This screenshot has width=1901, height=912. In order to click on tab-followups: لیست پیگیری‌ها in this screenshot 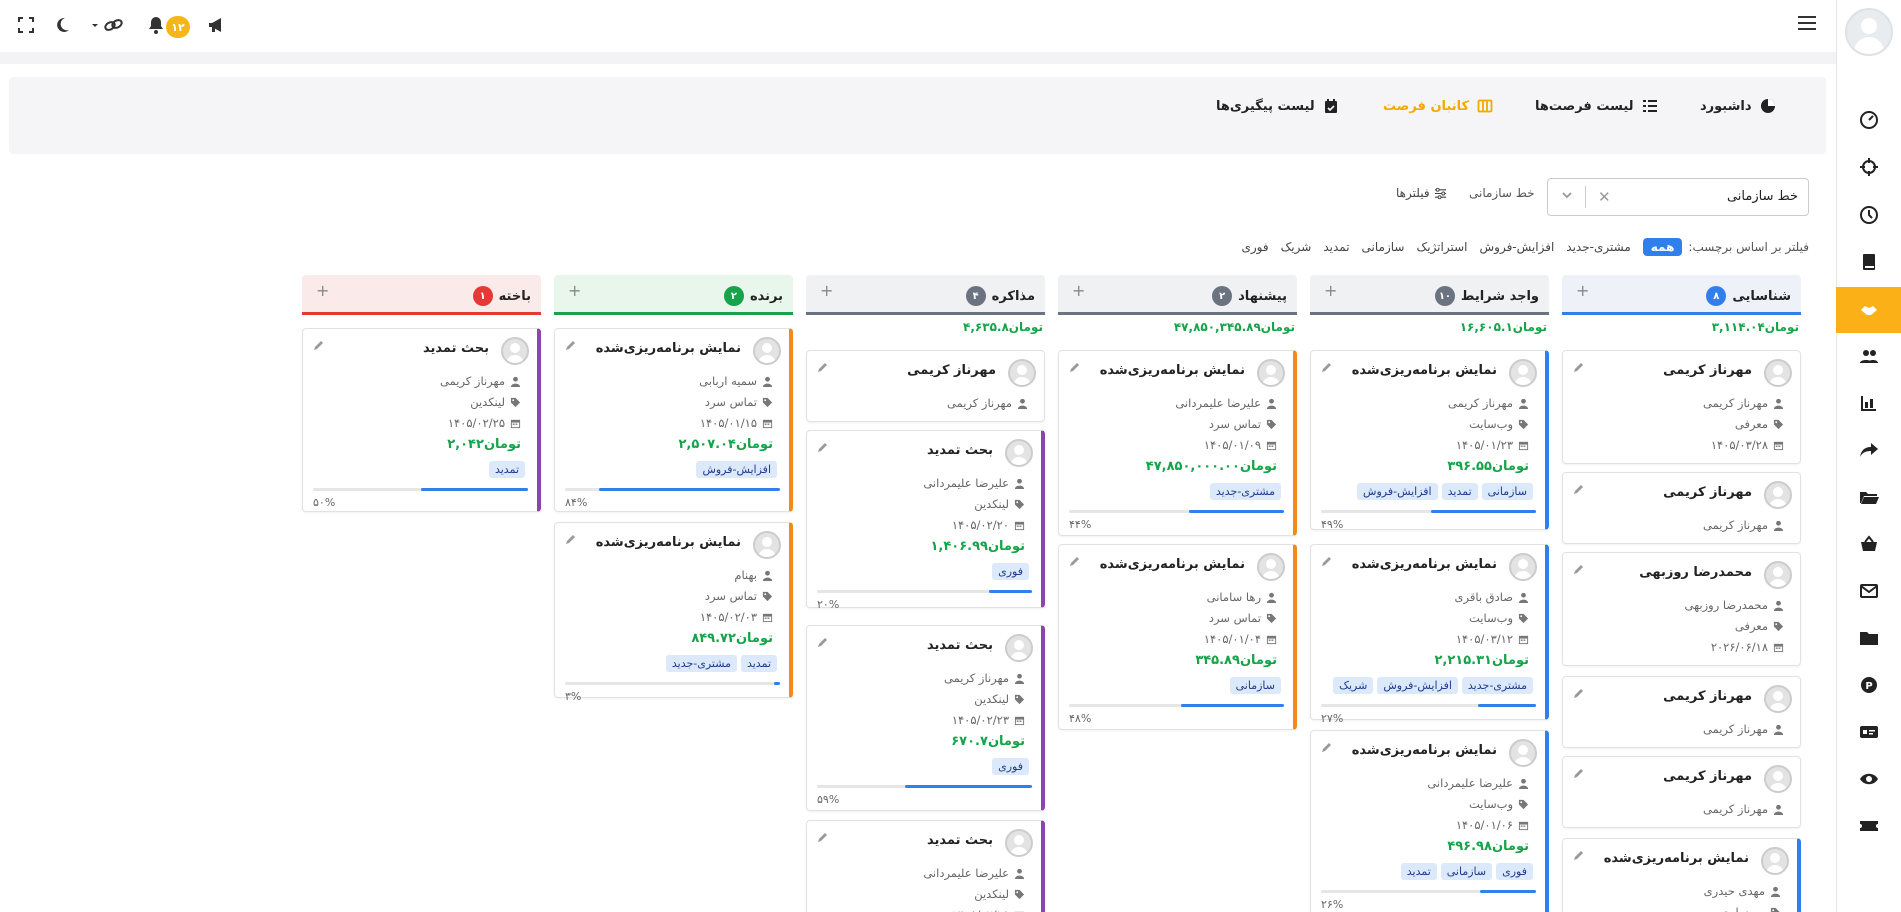, I will do `click(1277, 106)`.